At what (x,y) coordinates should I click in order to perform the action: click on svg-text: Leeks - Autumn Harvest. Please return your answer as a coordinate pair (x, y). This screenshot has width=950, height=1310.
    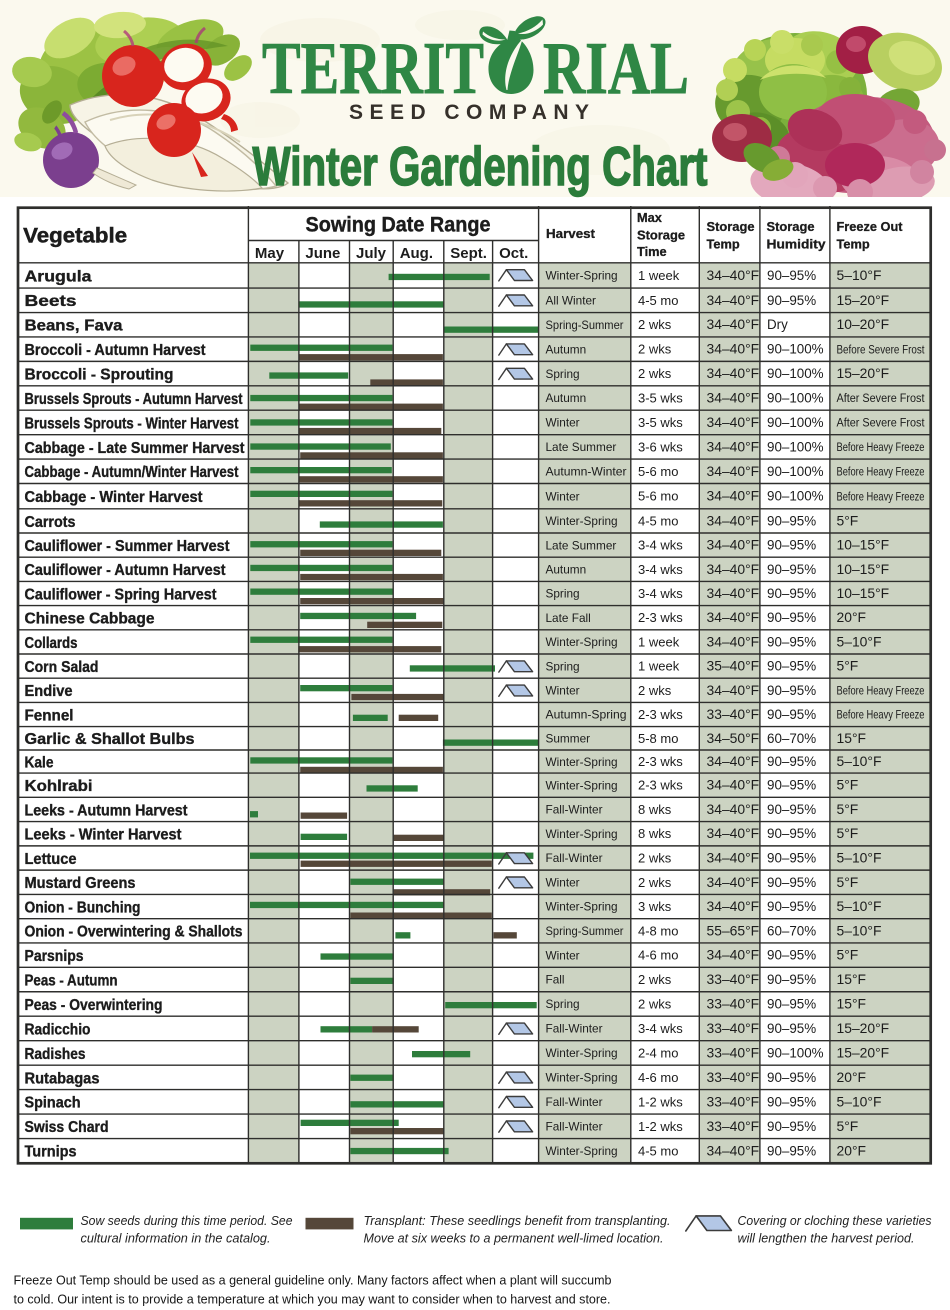
    Looking at the image, I should click on (106, 810).